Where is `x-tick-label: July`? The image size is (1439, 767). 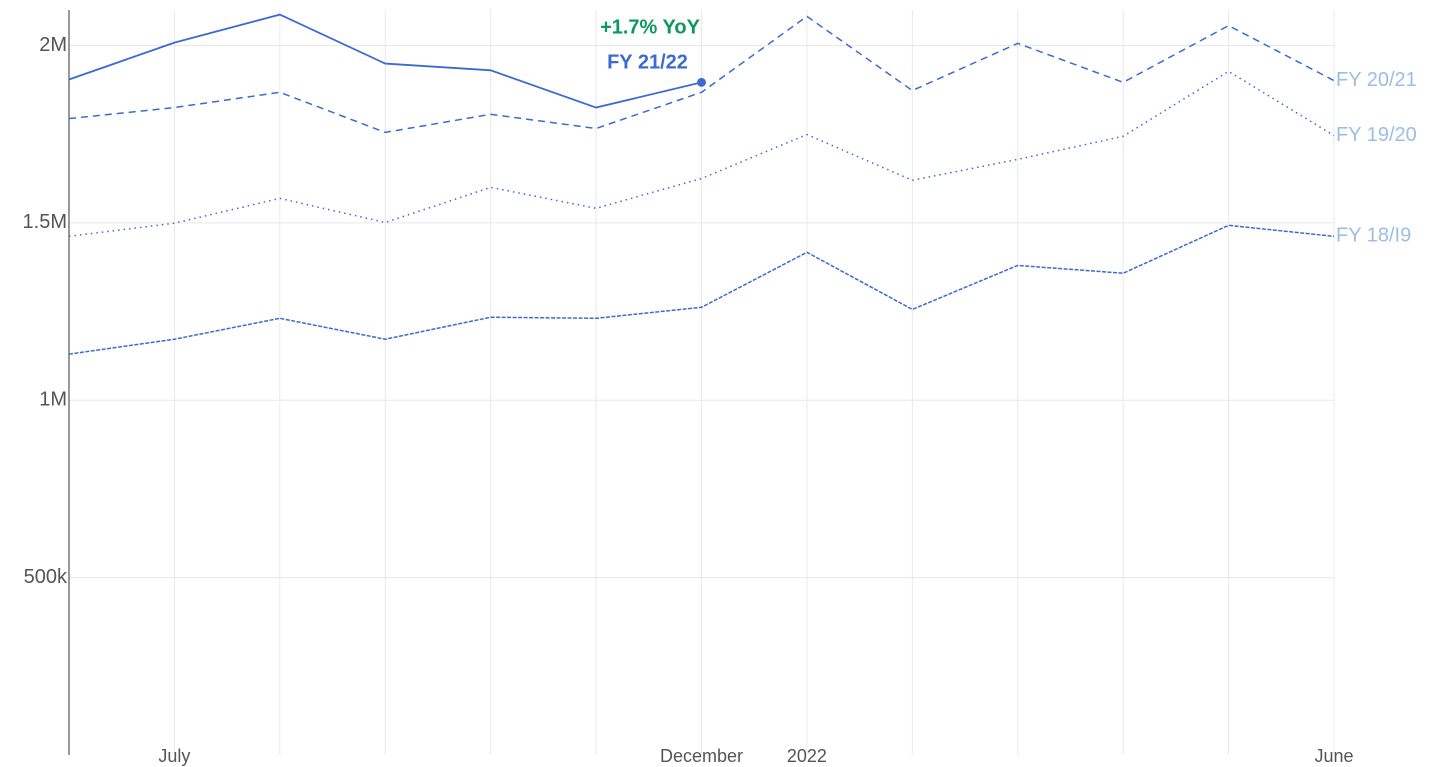
x-tick-label: July is located at coordinates (174, 756).